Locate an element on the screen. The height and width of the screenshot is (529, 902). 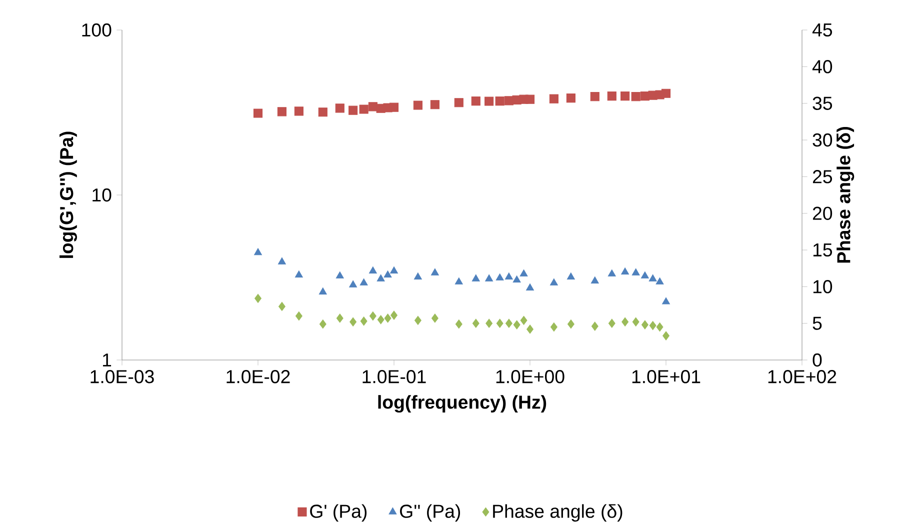
y2-tick-label: 0 is located at coordinates (817, 360).